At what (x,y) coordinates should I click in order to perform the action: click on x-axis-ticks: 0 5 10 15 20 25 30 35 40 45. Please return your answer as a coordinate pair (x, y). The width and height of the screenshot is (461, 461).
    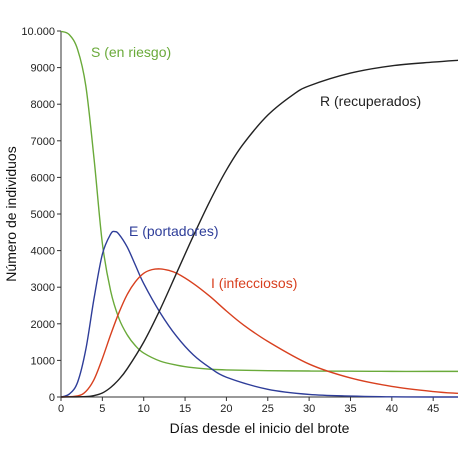
    Looking at the image, I should click on (248, 406).